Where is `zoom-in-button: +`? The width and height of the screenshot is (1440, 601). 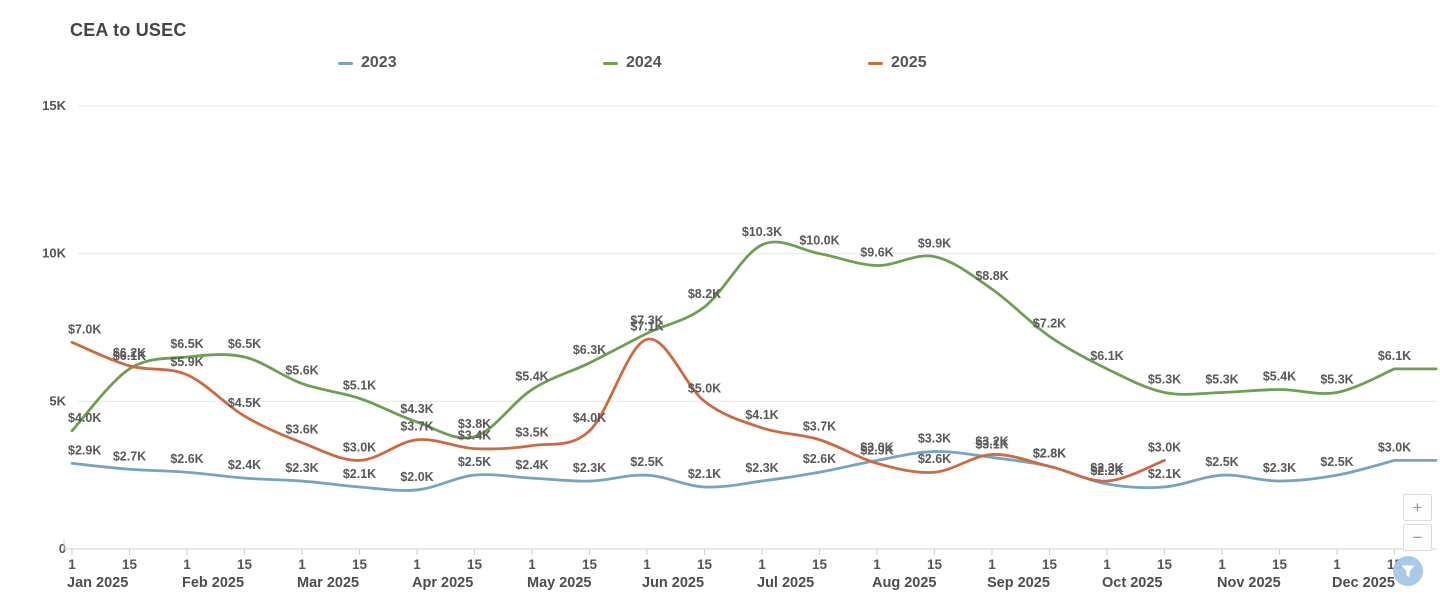
zoom-in-button: + is located at coordinates (1417, 507).